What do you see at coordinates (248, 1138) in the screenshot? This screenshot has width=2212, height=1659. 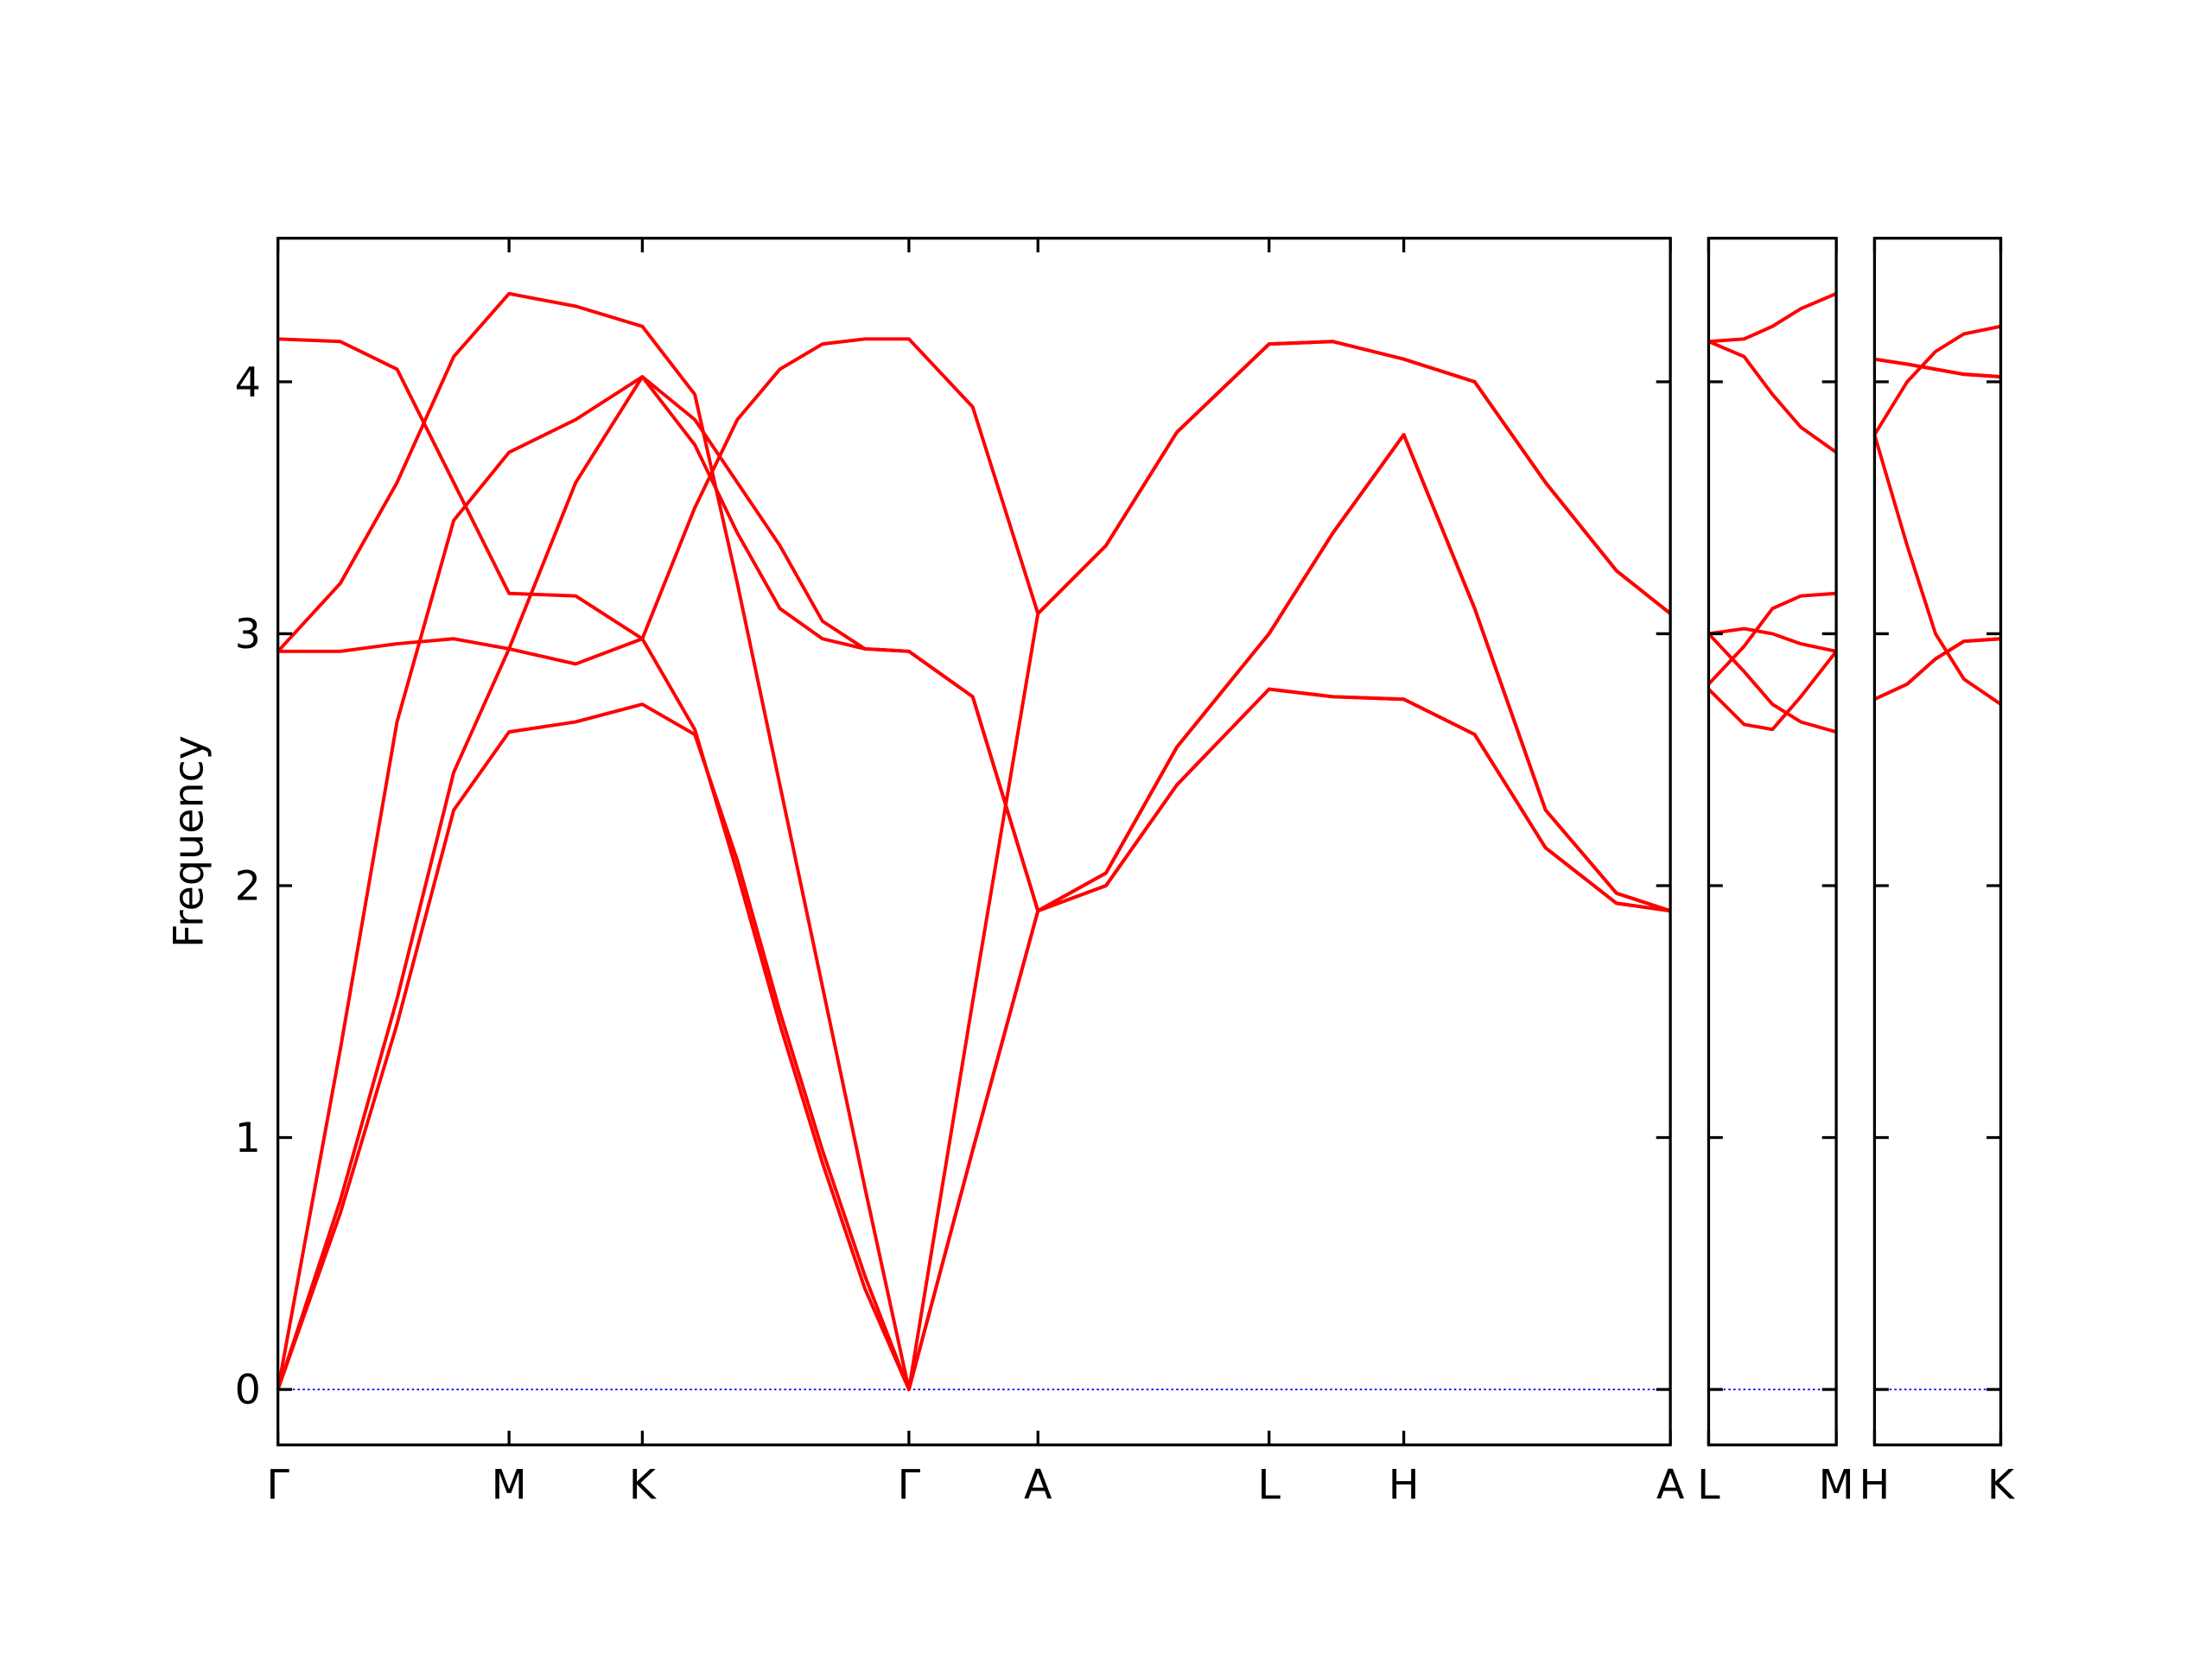 I see `y-tick-label: 1` at bounding box center [248, 1138].